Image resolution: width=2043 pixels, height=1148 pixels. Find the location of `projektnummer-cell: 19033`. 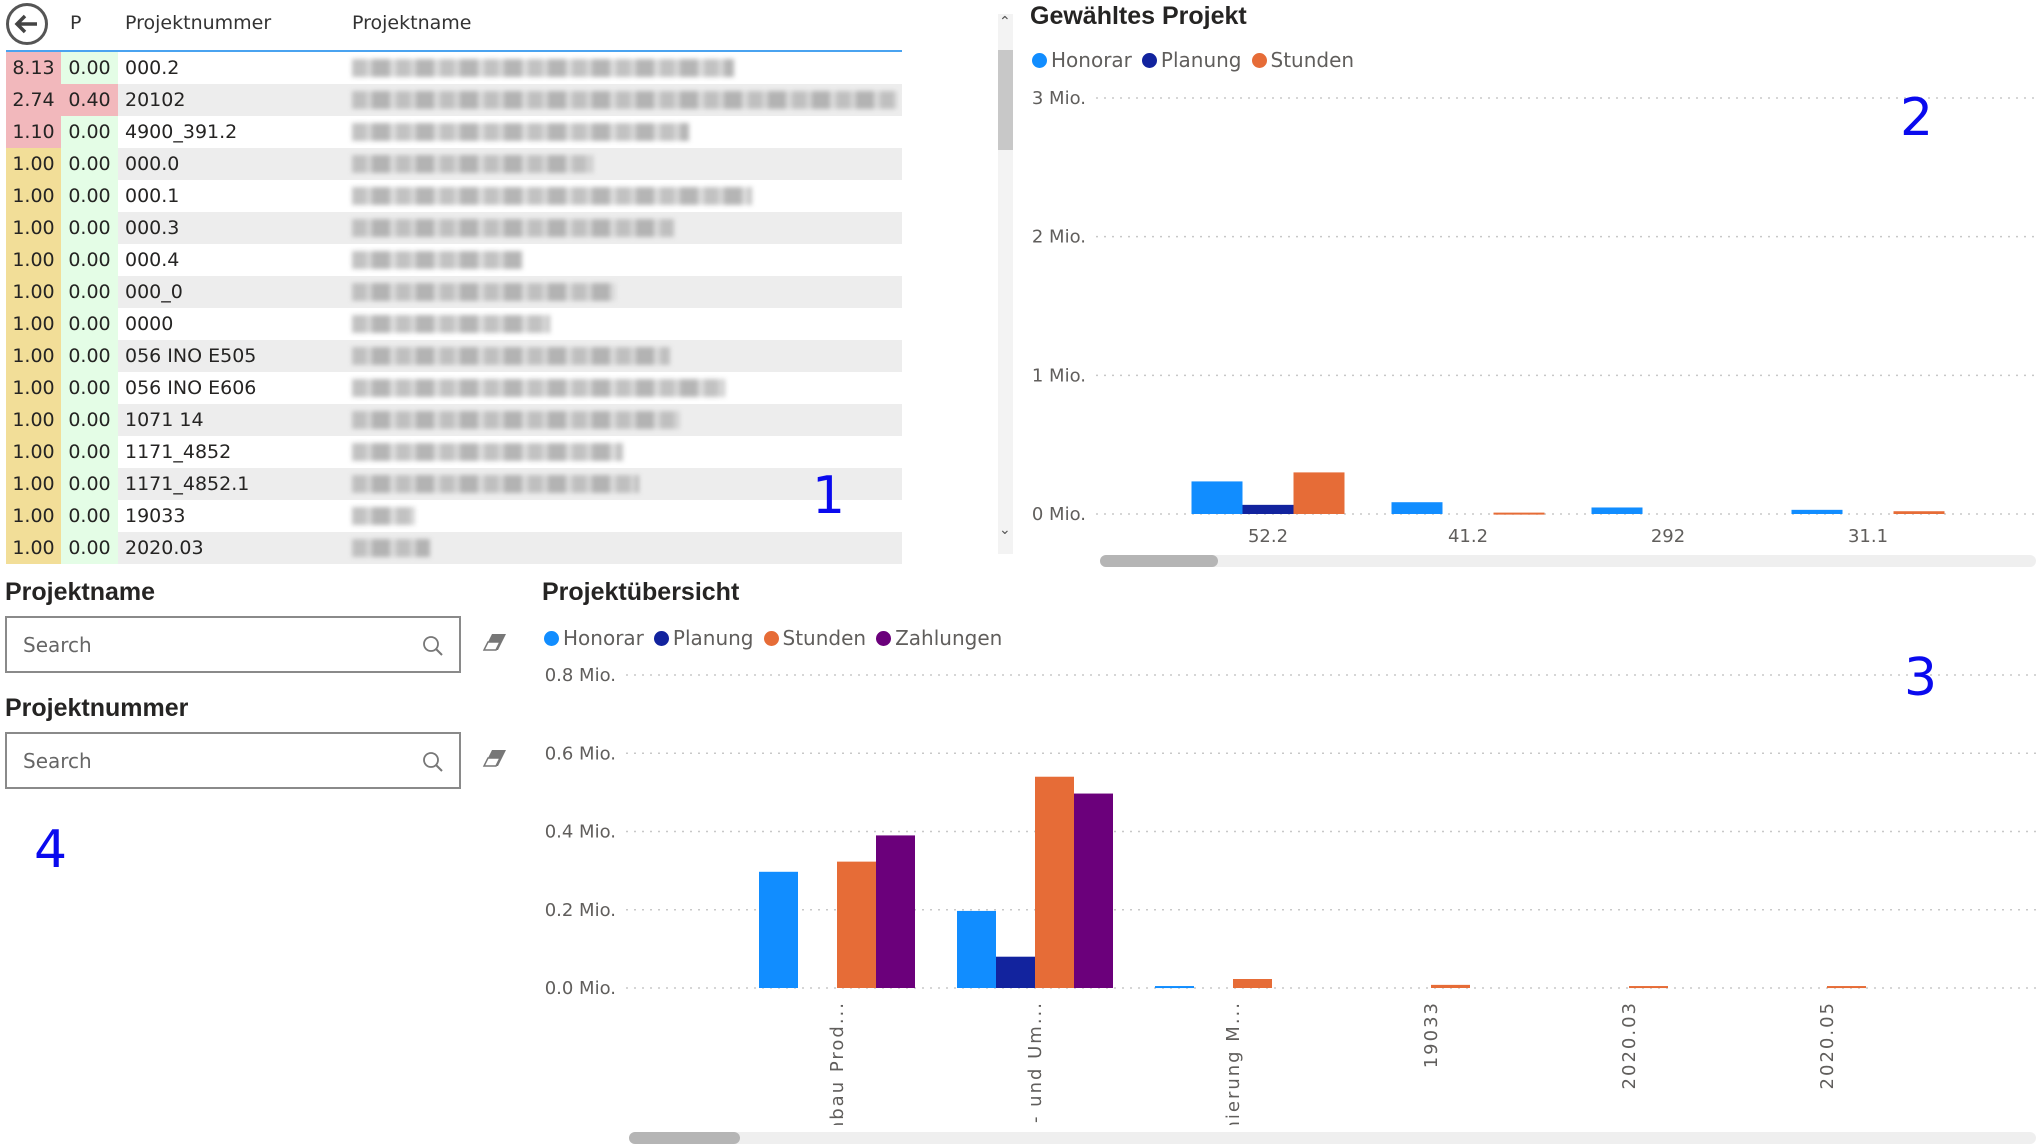

projektnummer-cell: 19033 is located at coordinates (155, 516).